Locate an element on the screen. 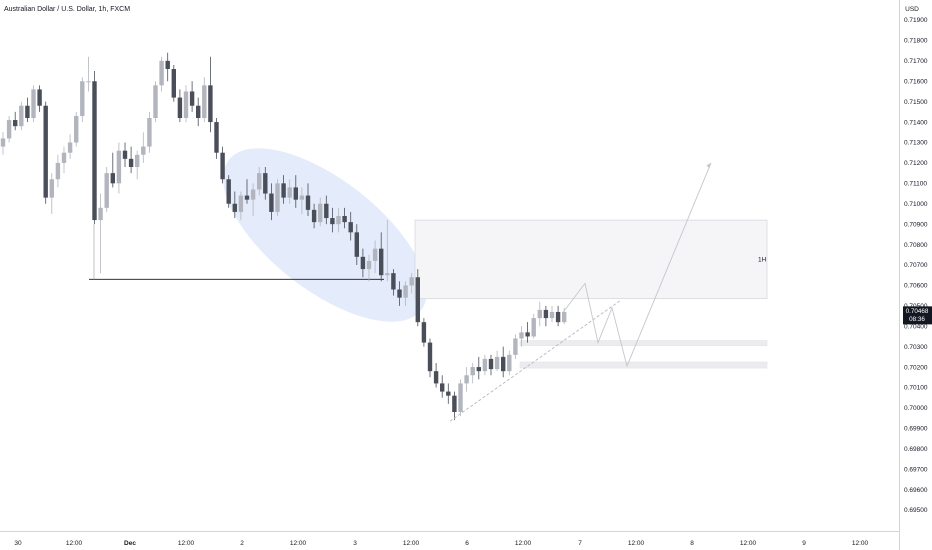 The height and width of the screenshot is (550, 932). time-tick-label: 9 is located at coordinates (804, 543).